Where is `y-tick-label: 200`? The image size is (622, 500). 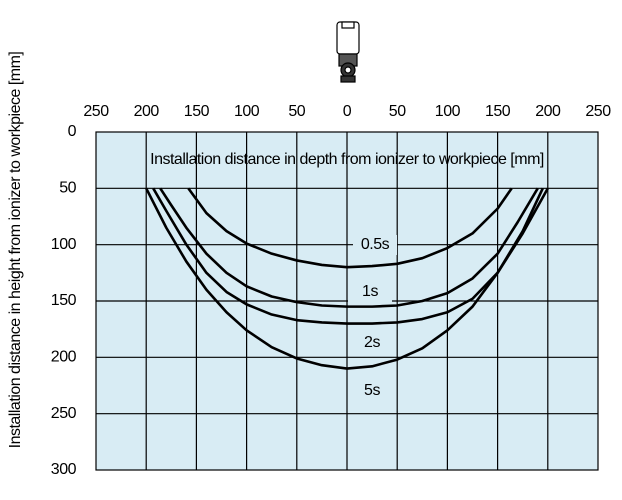 y-tick-label: 200 is located at coordinates (64, 357).